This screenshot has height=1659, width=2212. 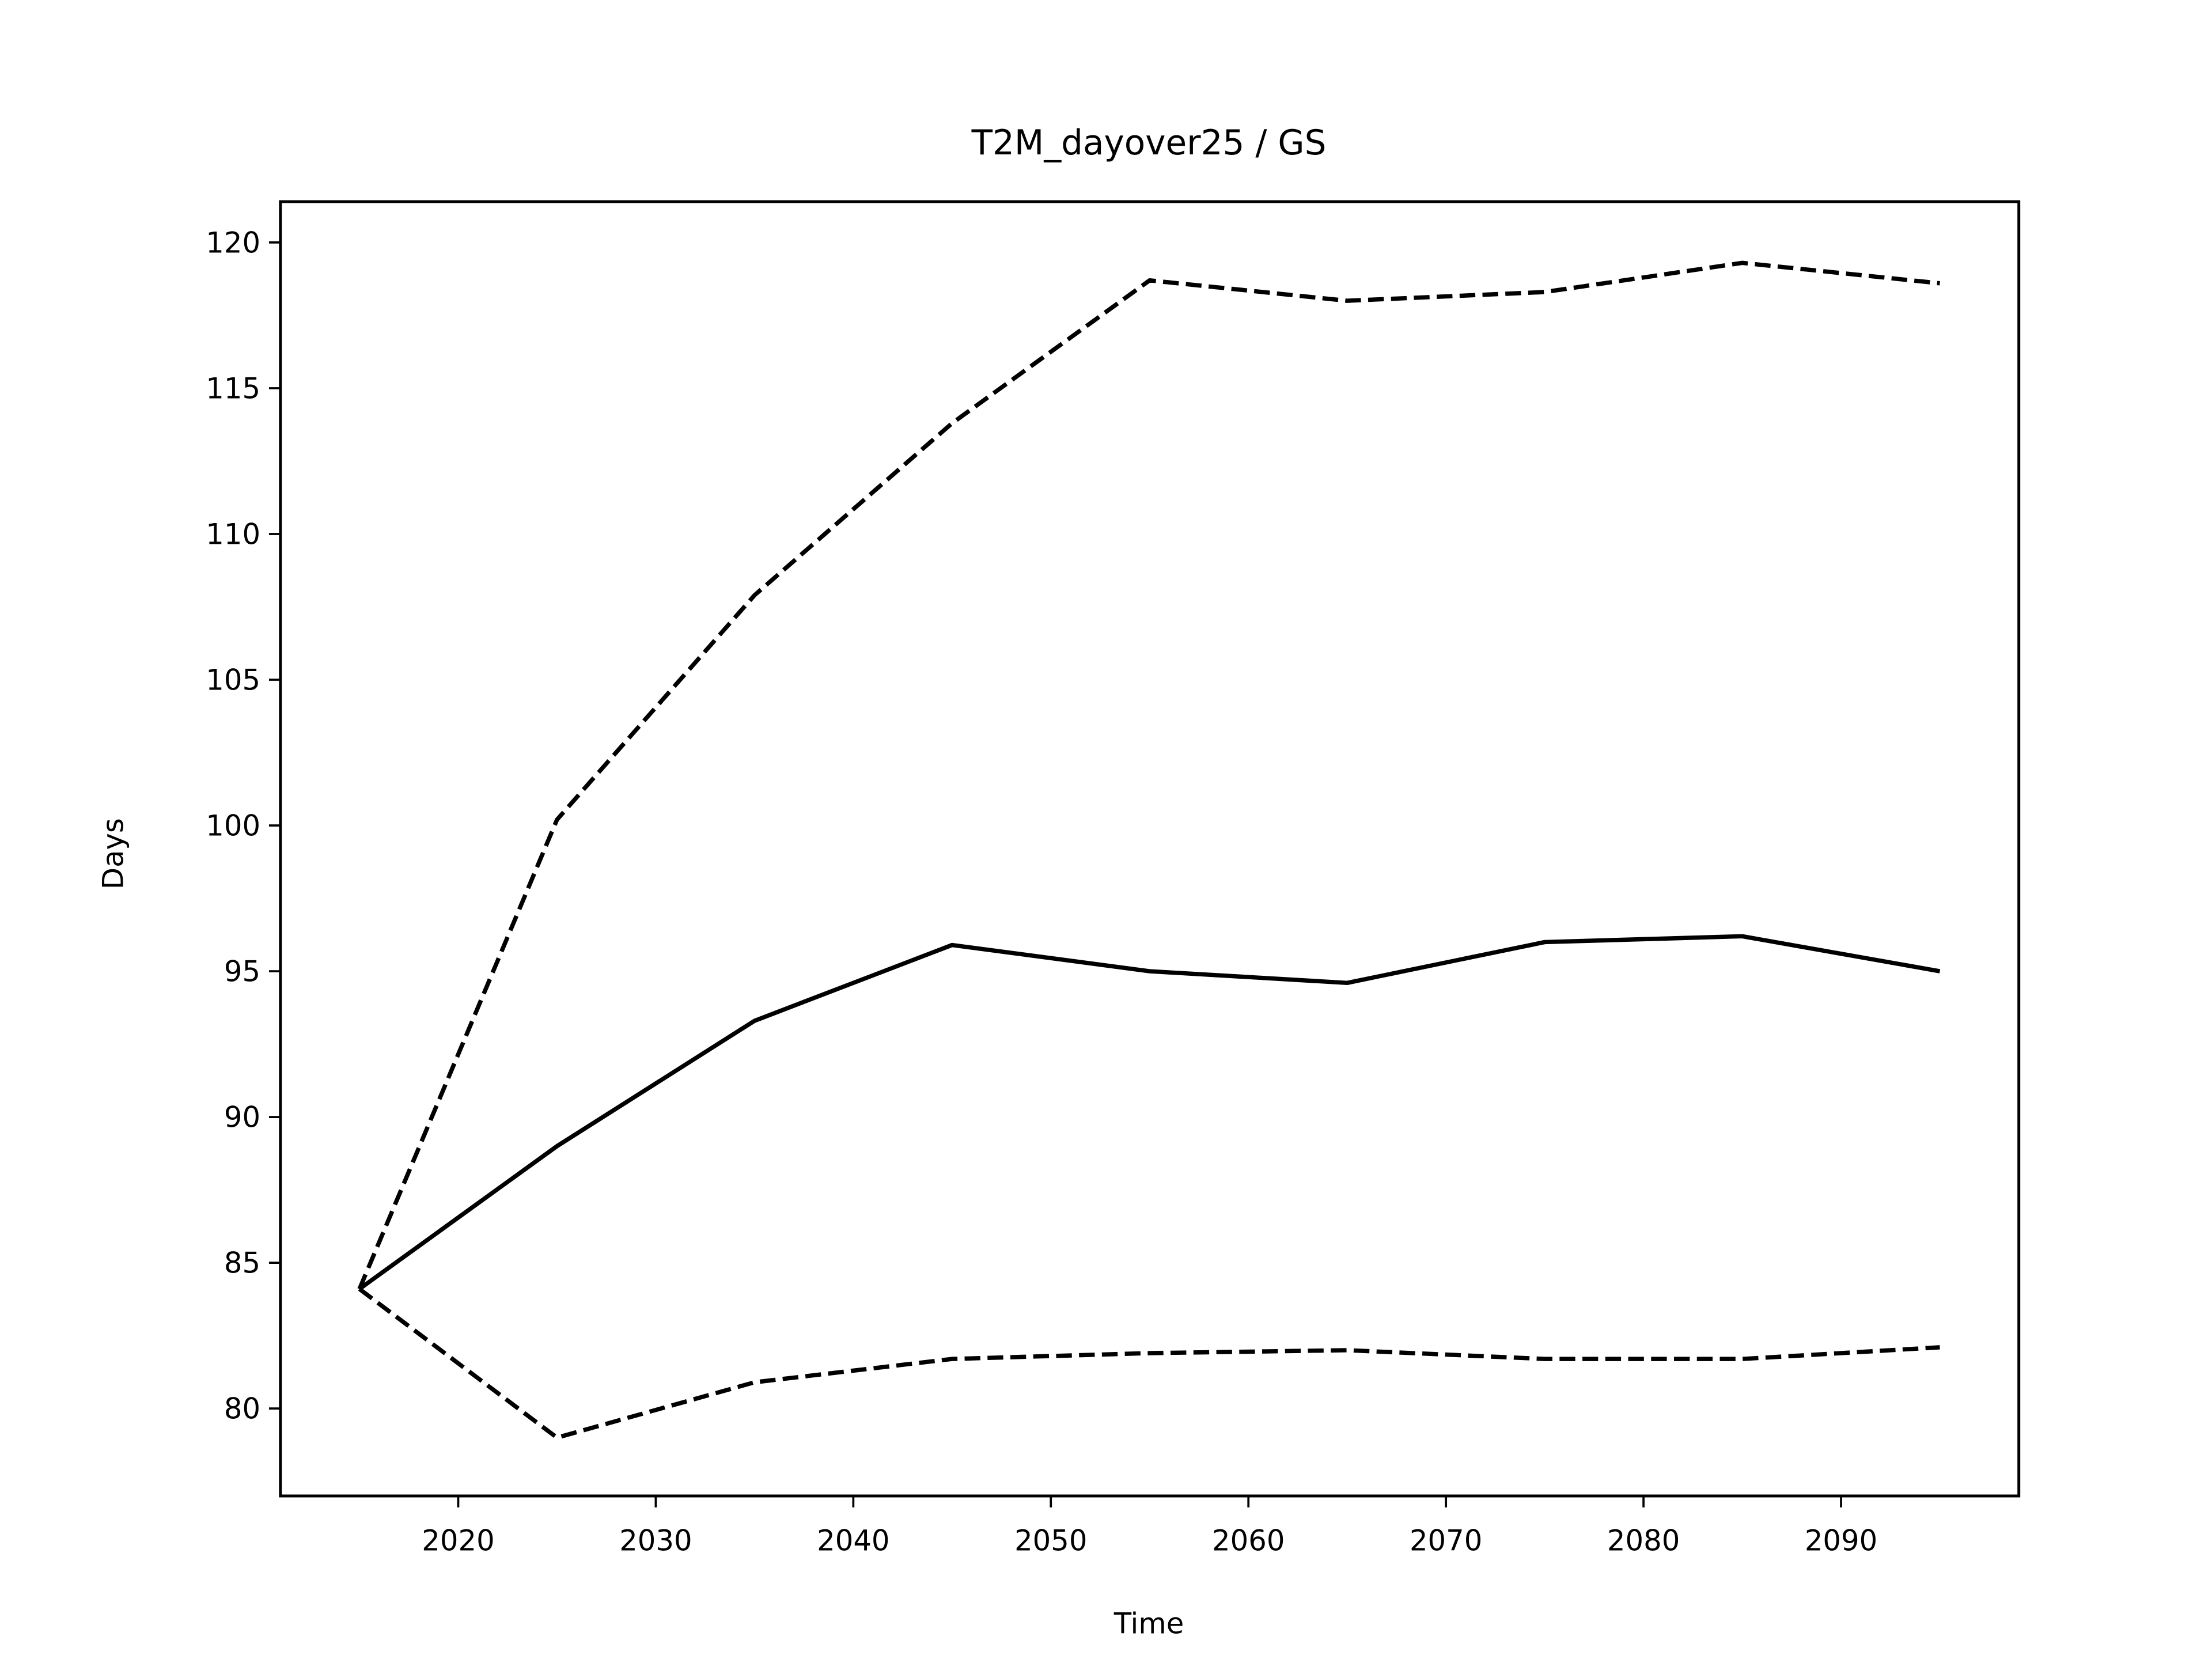 I want to click on y-tick-label: 115, so click(x=233, y=388).